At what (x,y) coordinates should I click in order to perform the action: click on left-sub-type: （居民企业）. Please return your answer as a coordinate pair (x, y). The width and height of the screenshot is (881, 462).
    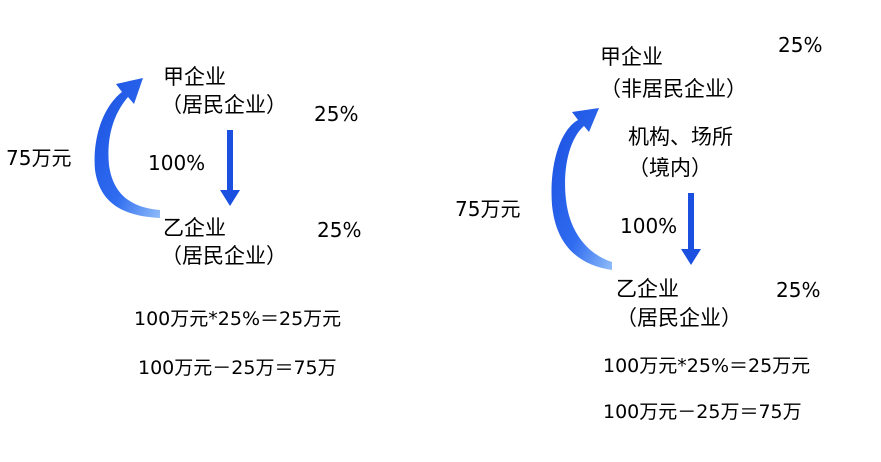
    Looking at the image, I should click on (224, 256).